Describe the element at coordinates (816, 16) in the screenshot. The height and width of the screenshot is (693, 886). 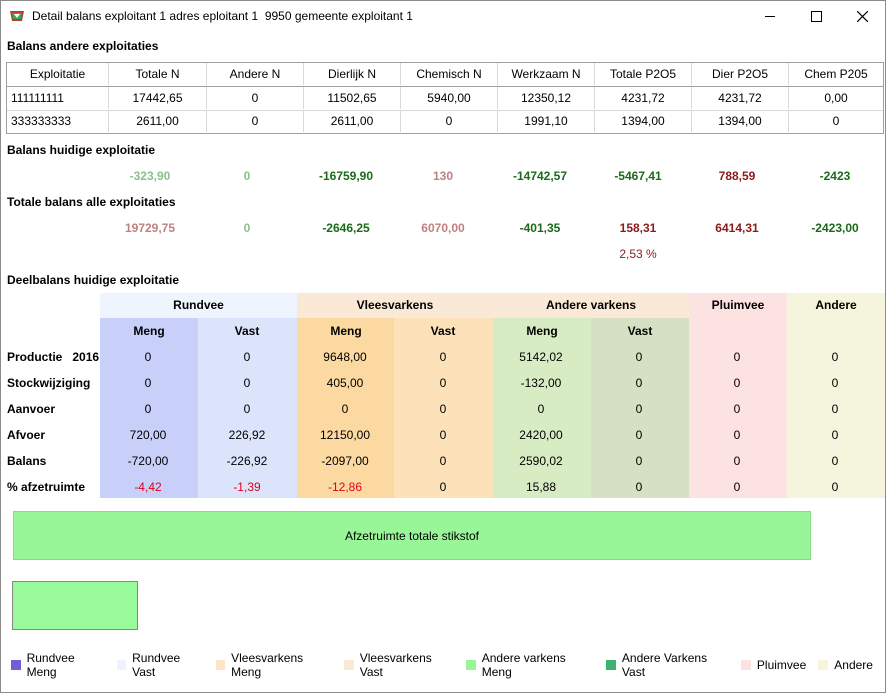
I see `maximize-button` at that location.